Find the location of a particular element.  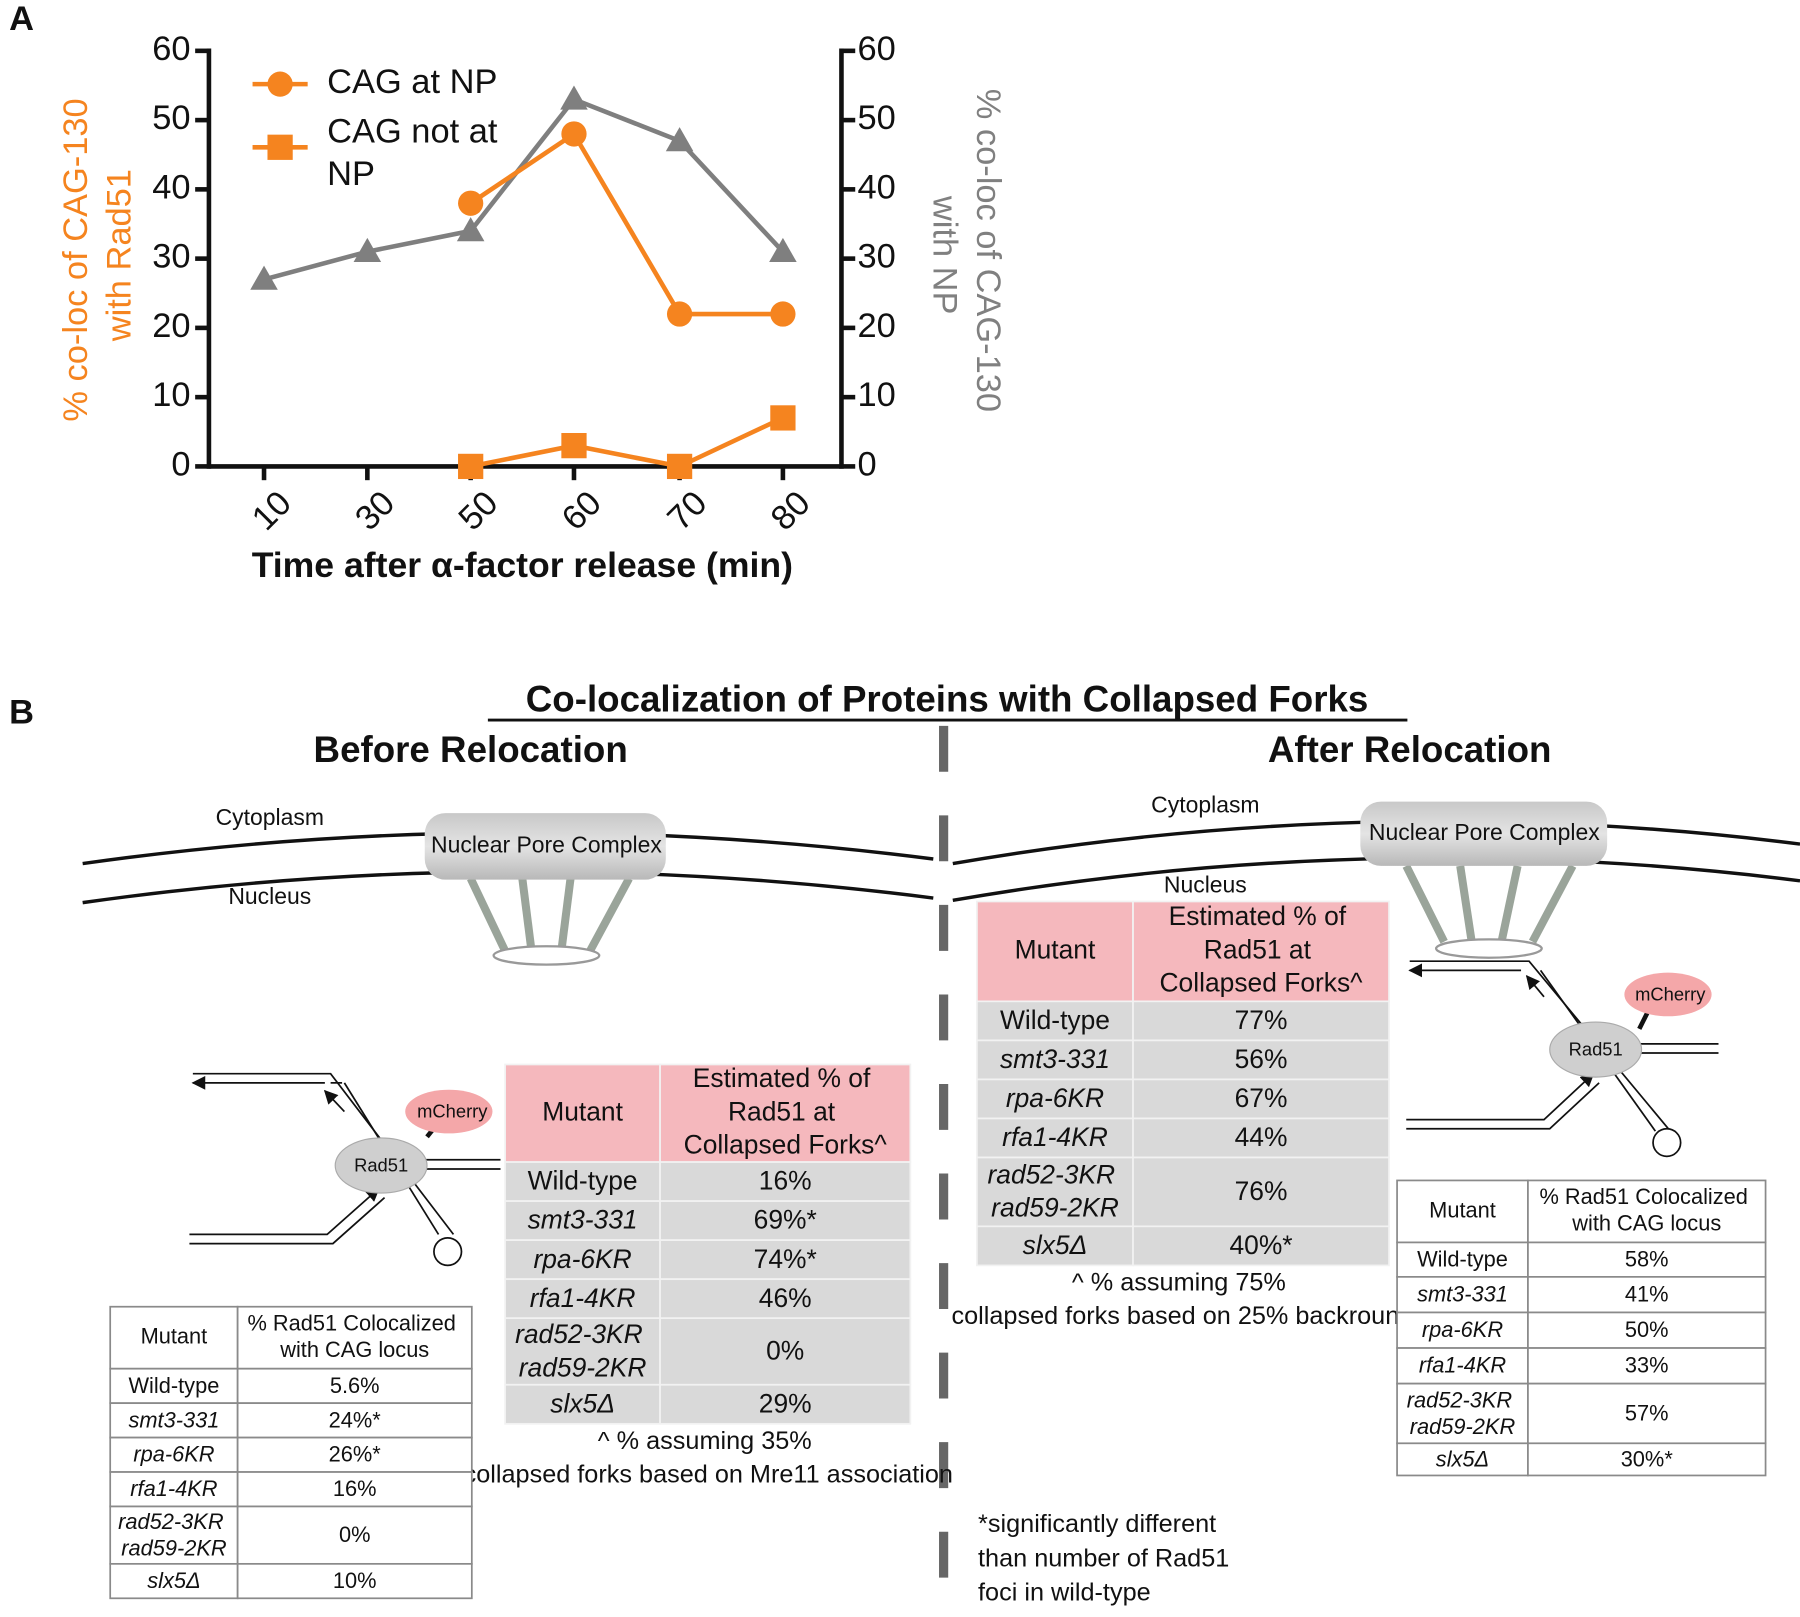

text-line: ^ % assuming 75% is located at coordinates (1182, 1282).